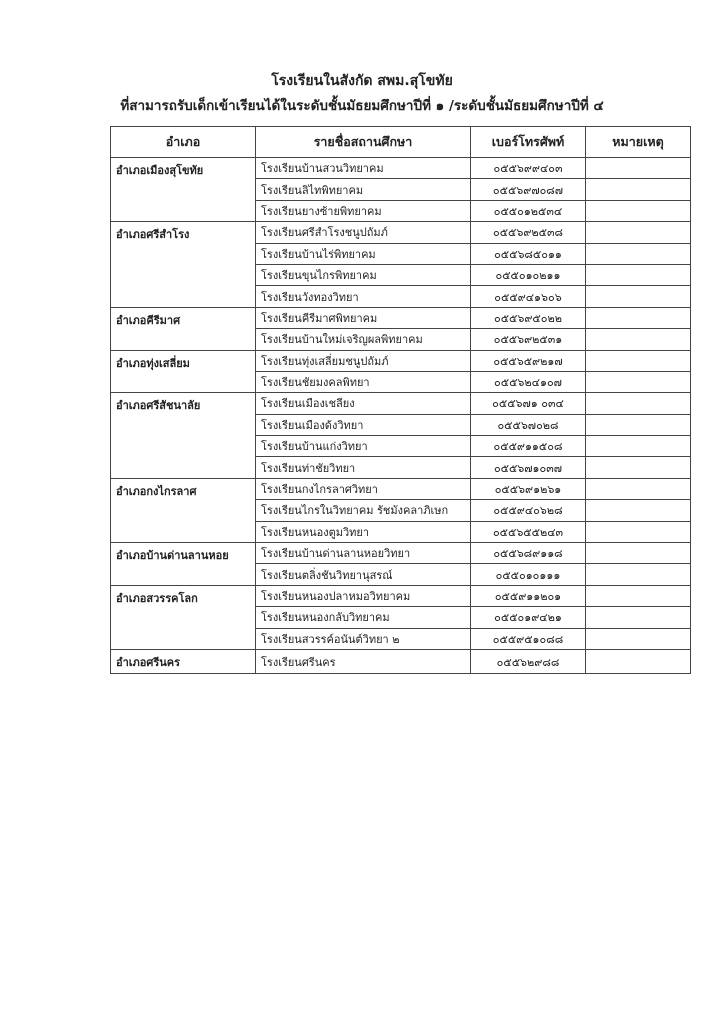  Describe the element at coordinates (528, 661) in the screenshot. I see `phone: ๐๕๕๖๒๙๘๘` at that location.